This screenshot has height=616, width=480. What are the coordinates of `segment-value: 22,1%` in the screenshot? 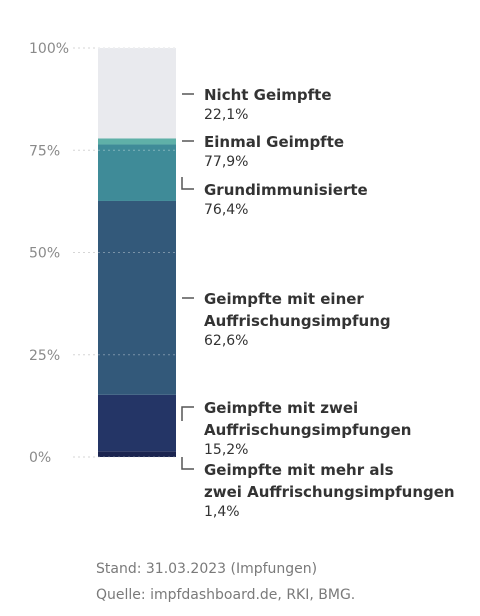 It's located at (226, 115).